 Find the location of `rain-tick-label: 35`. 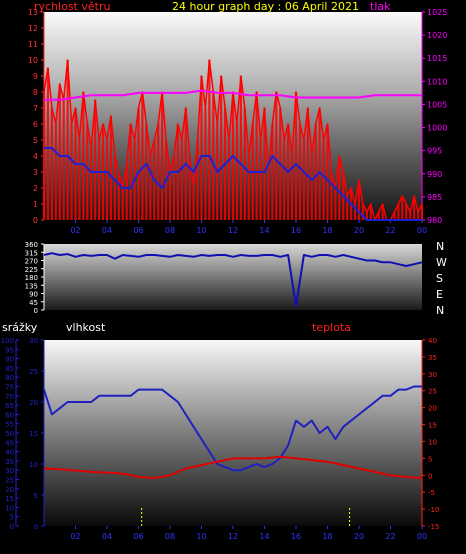

rain-tick-label: 35 is located at coordinates (9, 462).